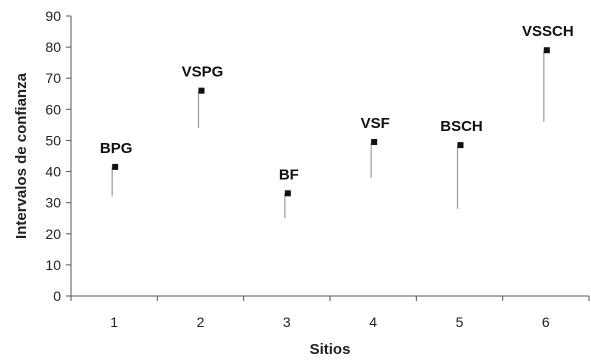  What do you see at coordinates (21, 155) in the screenshot?
I see `y-axis-title: Intervalos de confianza` at bounding box center [21, 155].